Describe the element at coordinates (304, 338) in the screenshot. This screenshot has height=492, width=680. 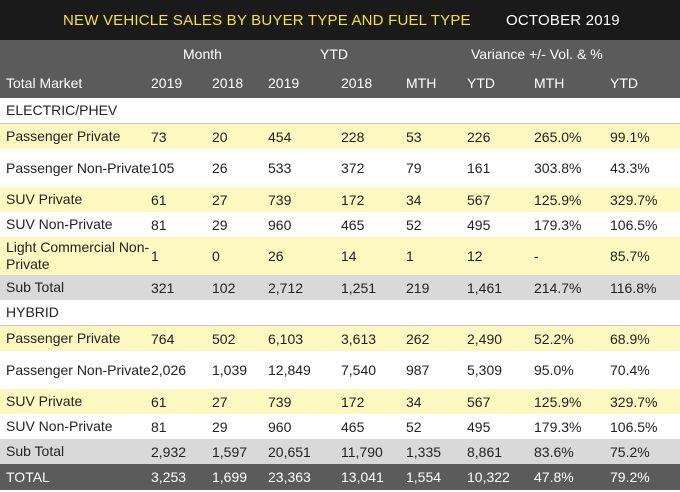
I see `cell-ytd-2019: 6,103` at that location.